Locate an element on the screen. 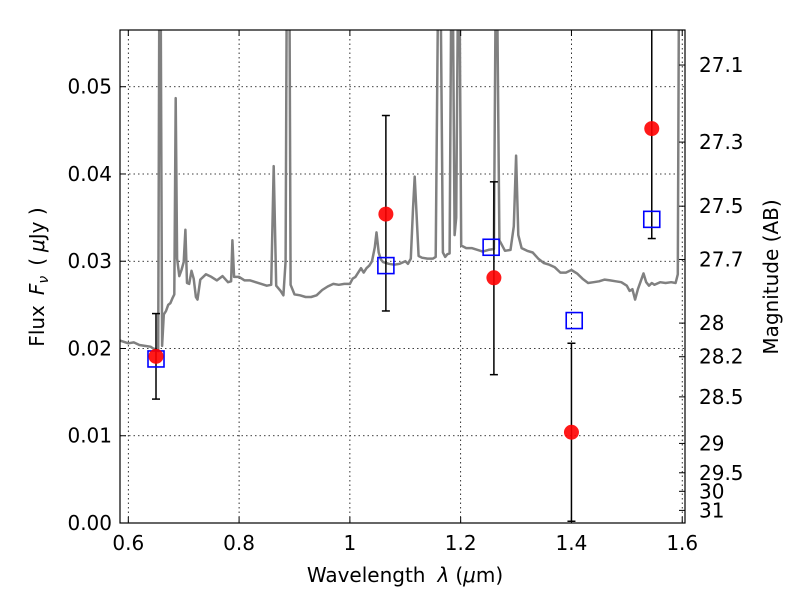 This screenshot has height=600, width=800. x-axis-label-unit-rest: m) is located at coordinates (489, 575).